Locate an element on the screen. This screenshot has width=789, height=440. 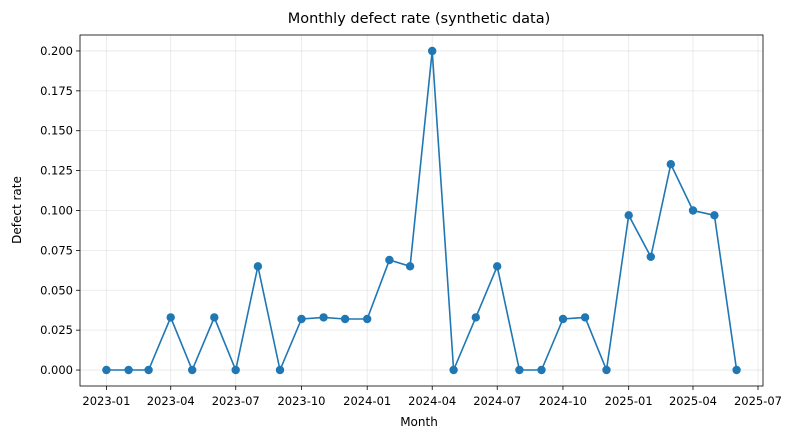
y-tick-label: 0.125 is located at coordinates (56, 171).